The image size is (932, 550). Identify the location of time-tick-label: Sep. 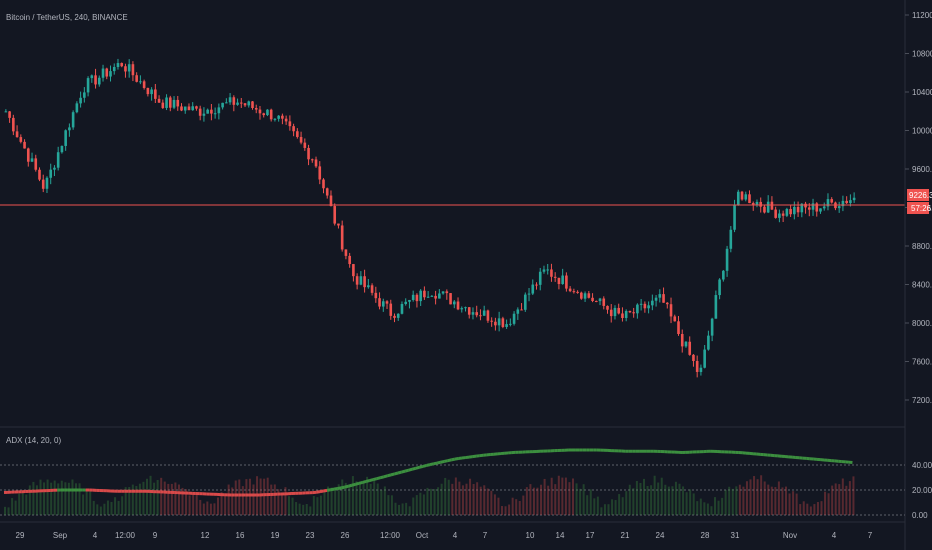
(60, 535).